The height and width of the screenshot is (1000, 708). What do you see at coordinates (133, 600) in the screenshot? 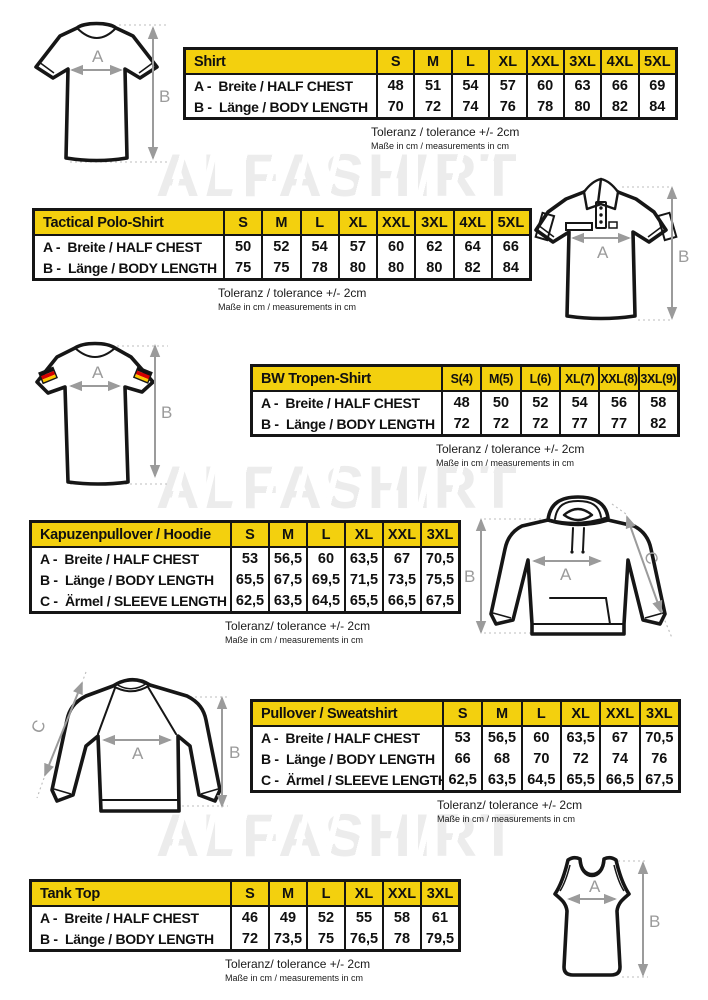
I see `row-label-cell: C - Ärmel / SLEEVE LENGTH` at bounding box center [133, 600].